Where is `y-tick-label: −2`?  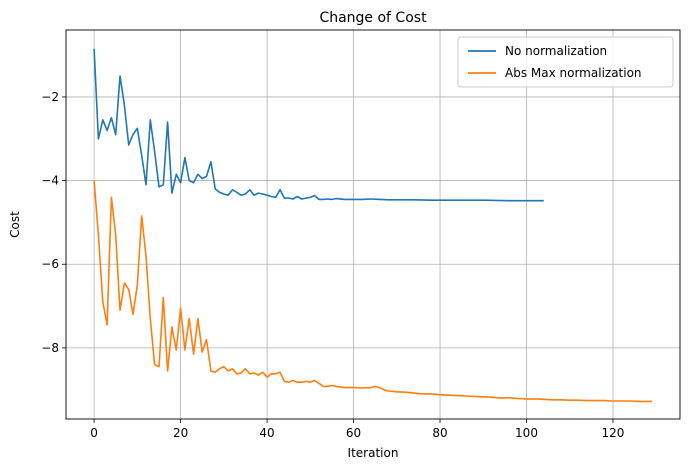 y-tick-label: −2 is located at coordinates (50, 97).